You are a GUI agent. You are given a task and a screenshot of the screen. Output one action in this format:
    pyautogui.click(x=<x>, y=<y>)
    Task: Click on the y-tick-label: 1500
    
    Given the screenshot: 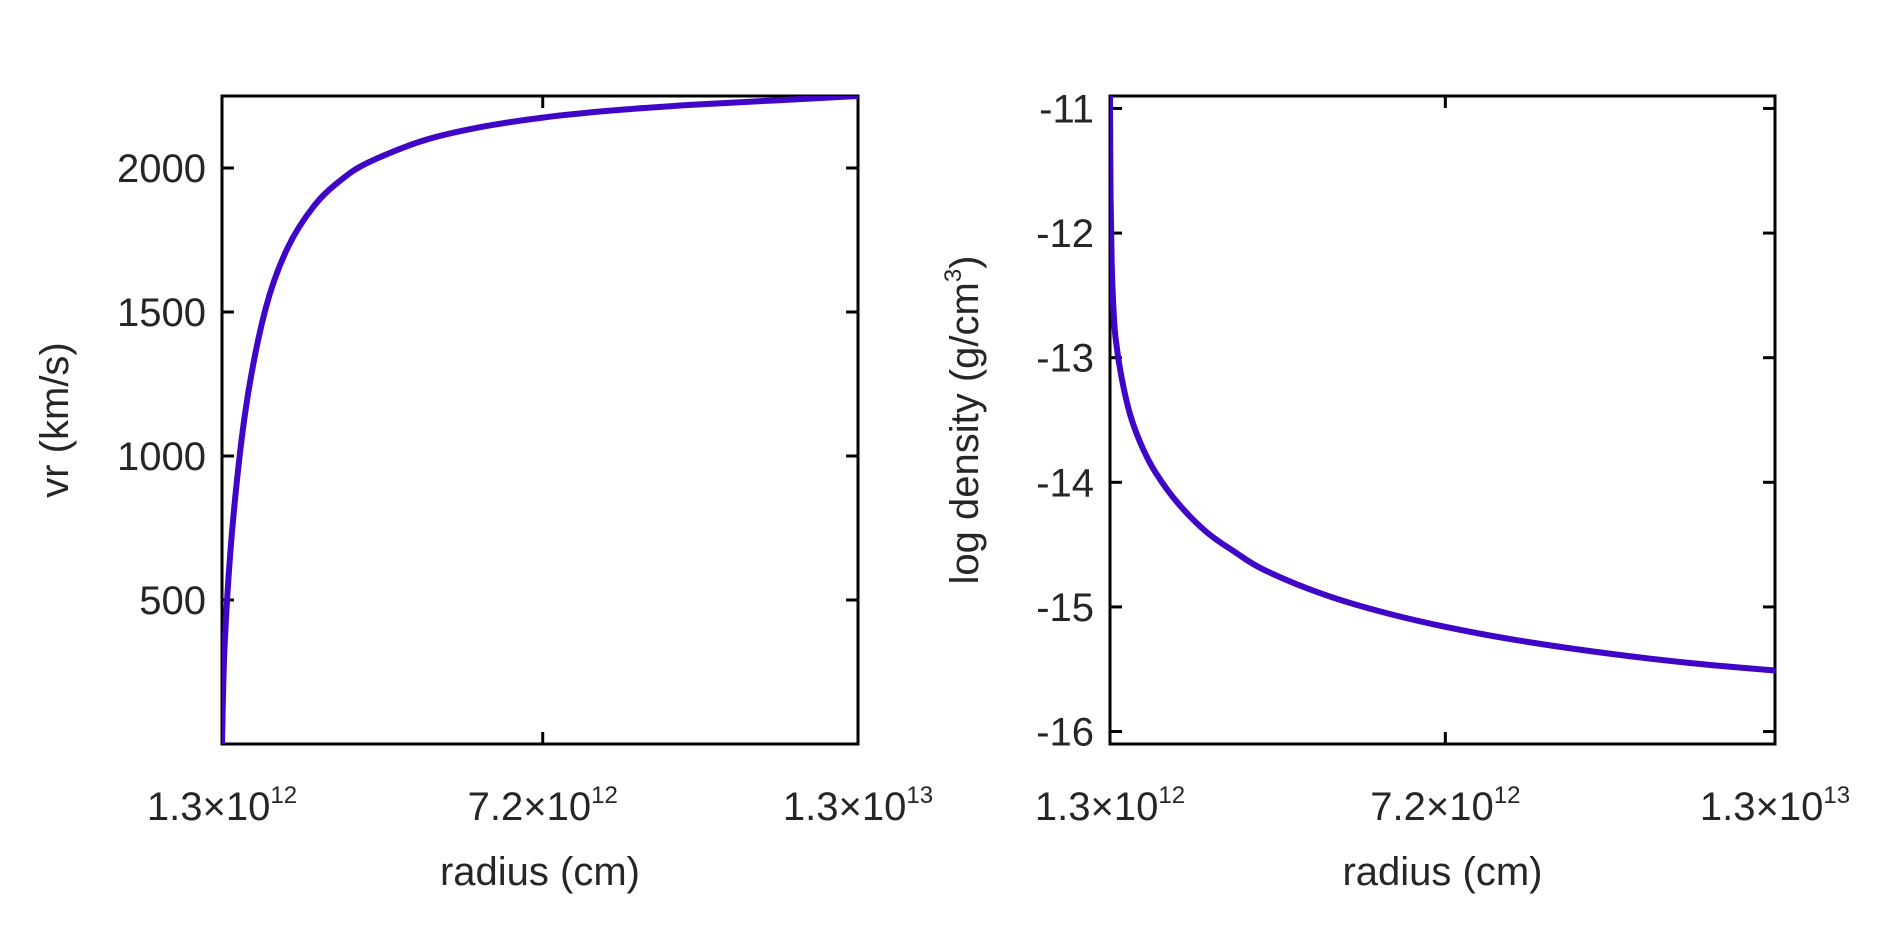 What is the action you would take?
    pyautogui.click(x=161, y=313)
    